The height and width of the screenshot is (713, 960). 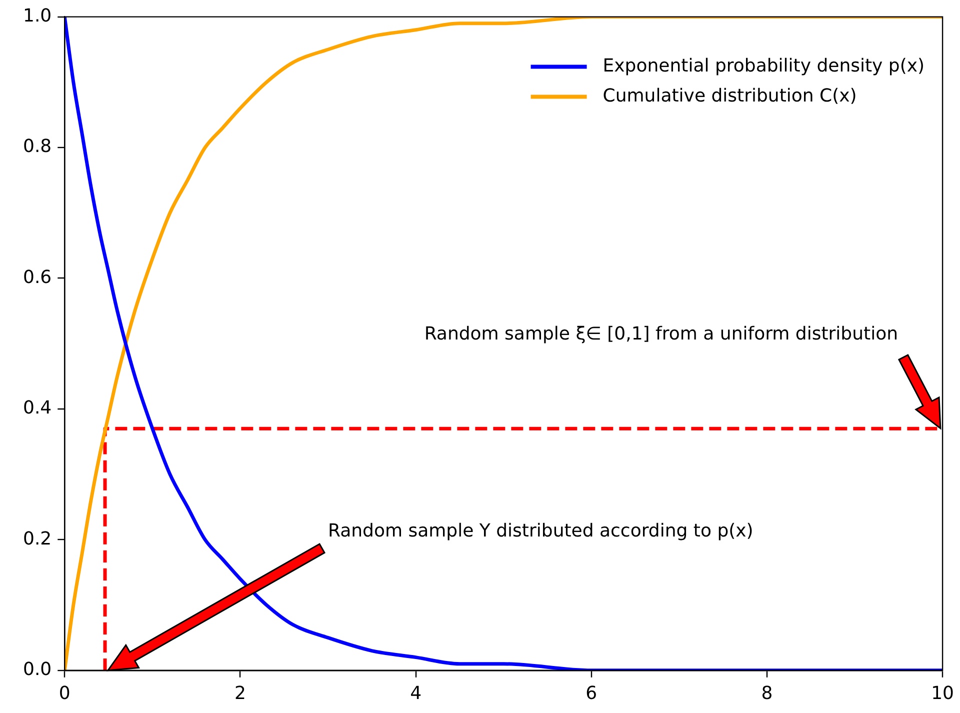 I want to click on x-tick-label: 2, so click(x=240, y=693).